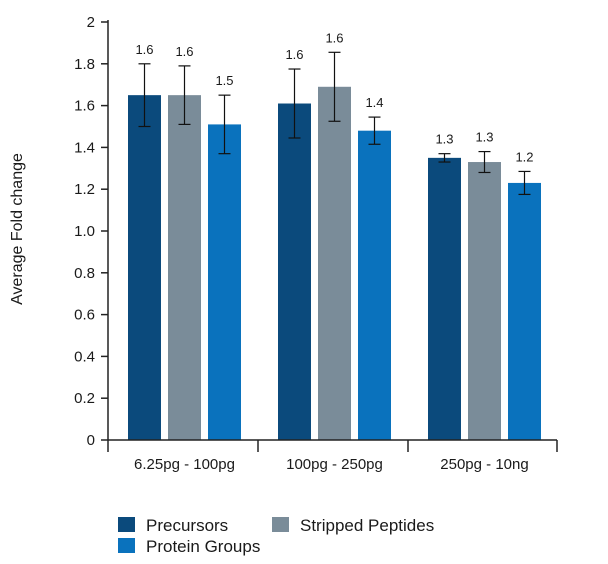 The image size is (608, 564). What do you see at coordinates (224, 80) in the screenshot?
I see `data-label: 1.5` at bounding box center [224, 80].